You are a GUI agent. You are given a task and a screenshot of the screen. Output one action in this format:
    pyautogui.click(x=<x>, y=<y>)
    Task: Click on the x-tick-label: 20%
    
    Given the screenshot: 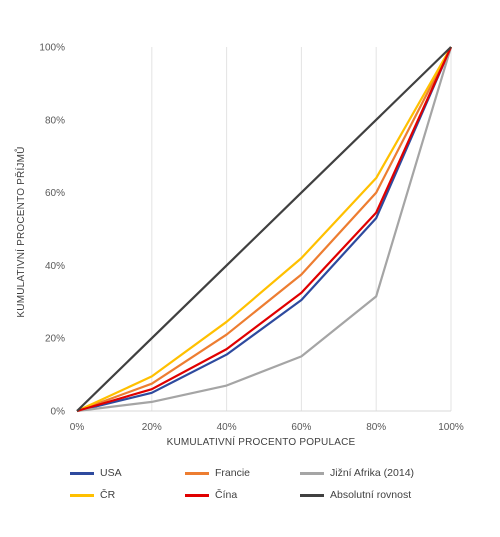 What is the action you would take?
    pyautogui.click(x=152, y=427)
    